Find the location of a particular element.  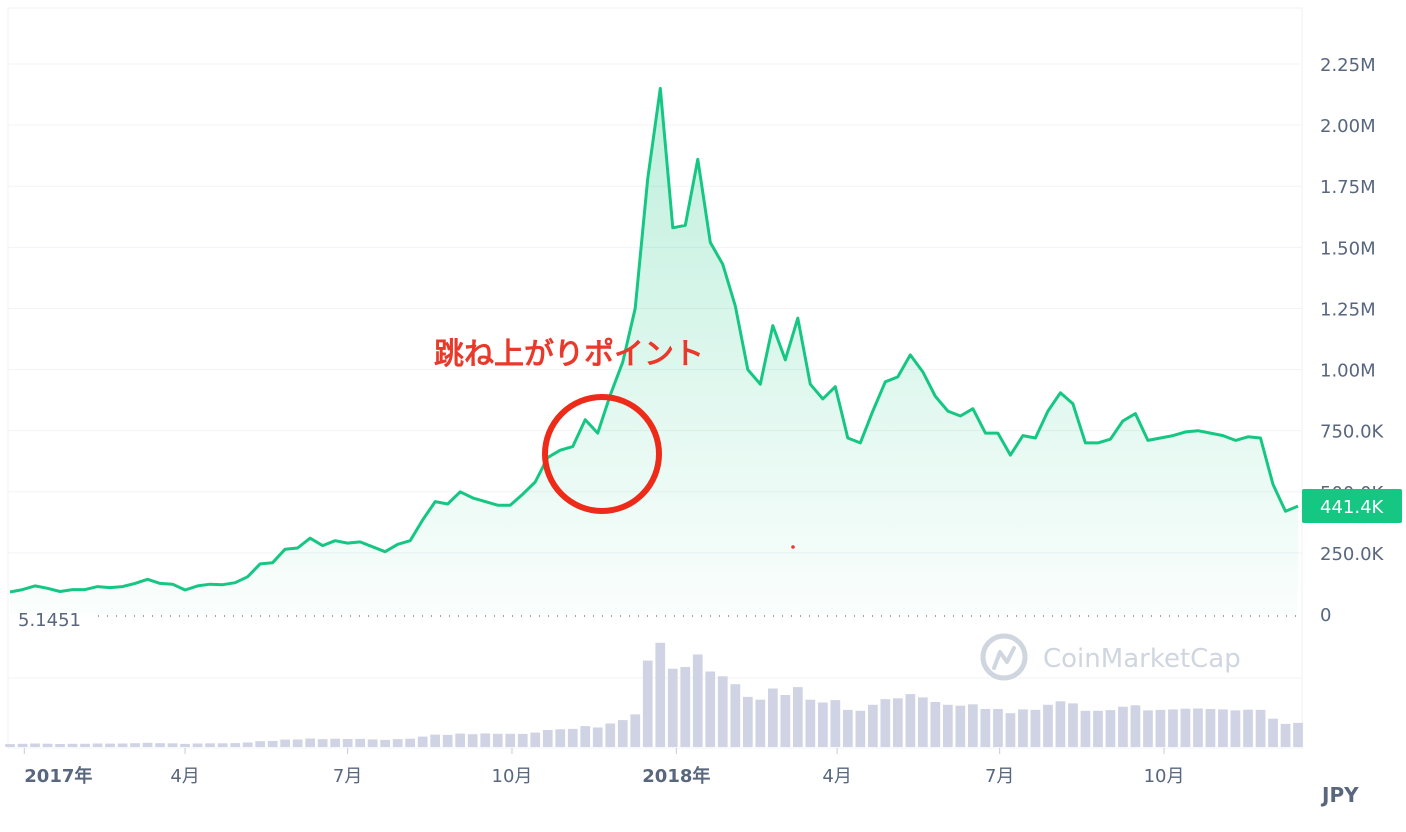

coinmarketcap-watermark: CoinMarketCap is located at coordinates (1110, 657).